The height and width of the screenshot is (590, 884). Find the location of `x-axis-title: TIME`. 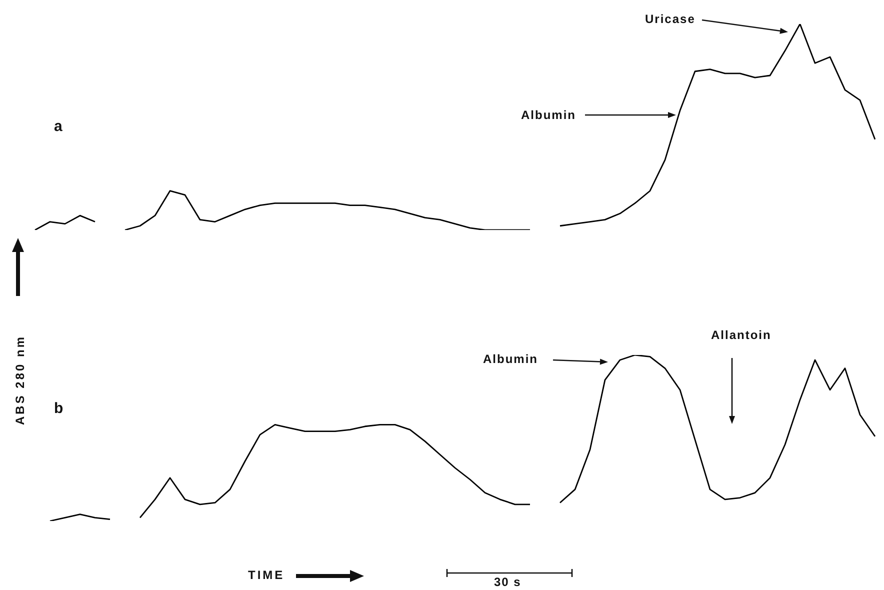

x-axis-title: TIME is located at coordinates (266, 575).